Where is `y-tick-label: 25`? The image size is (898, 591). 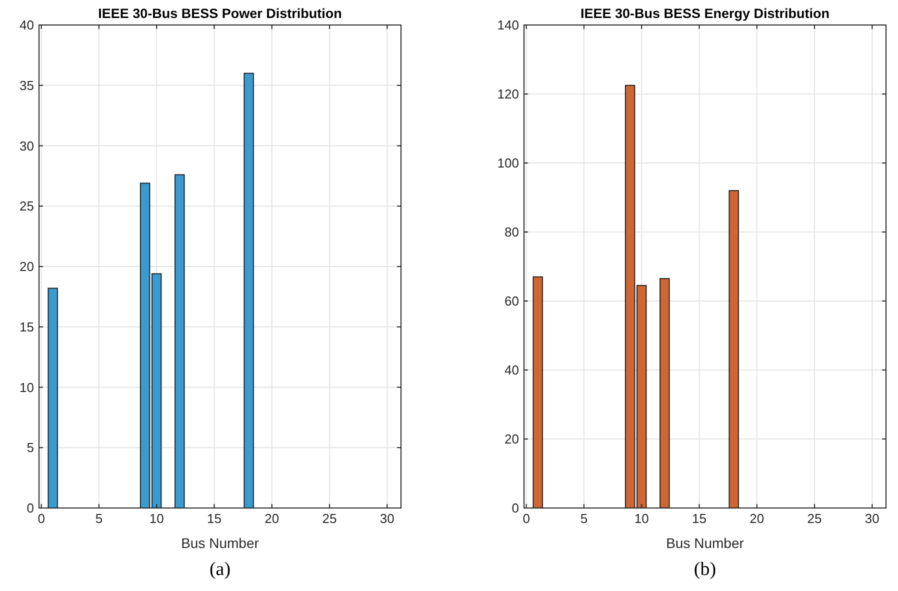 y-tick-label: 25 is located at coordinates (27, 206).